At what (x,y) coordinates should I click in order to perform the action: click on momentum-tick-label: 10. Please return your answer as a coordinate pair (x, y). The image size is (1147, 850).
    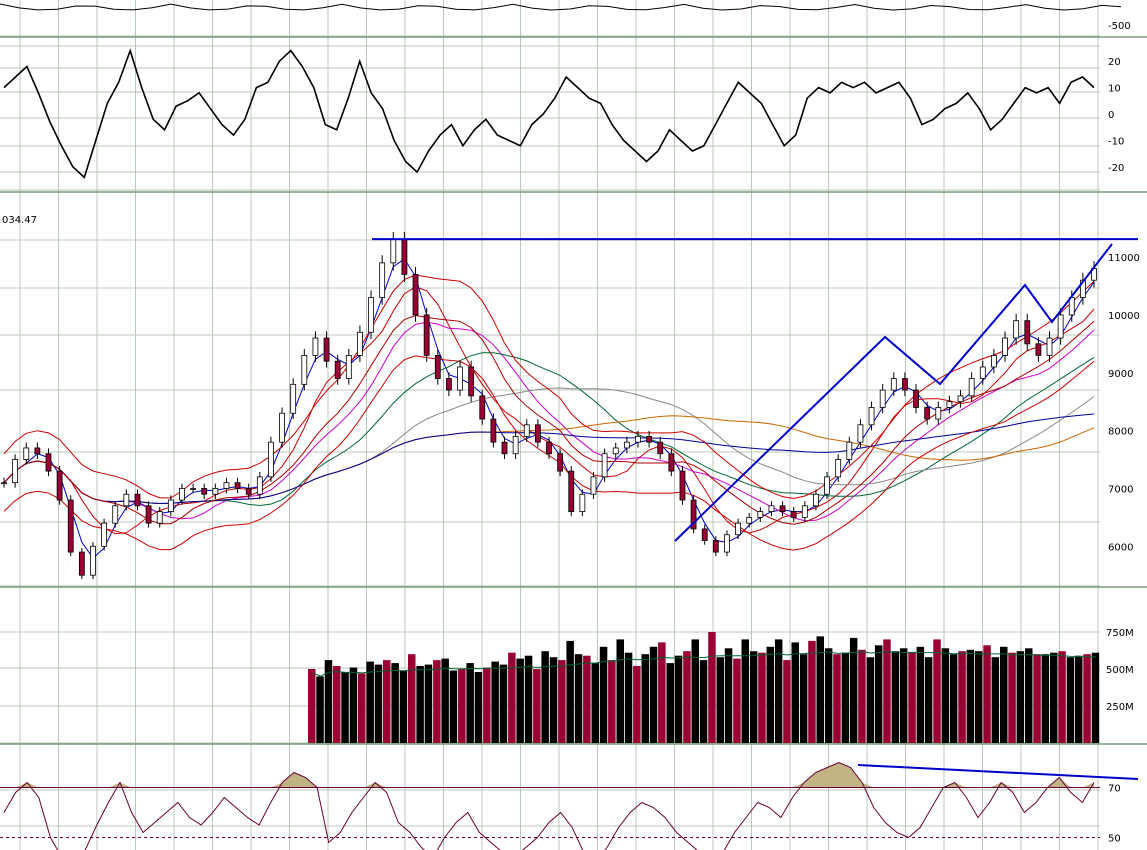
    Looking at the image, I should click on (1114, 89).